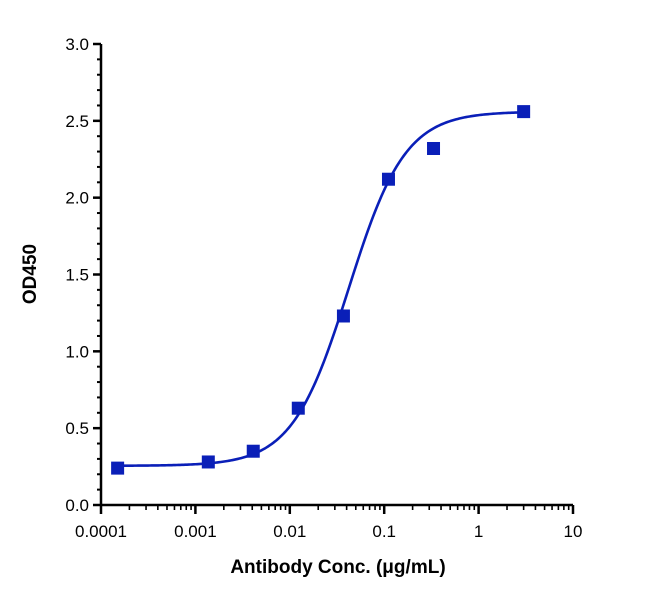 The width and height of the screenshot is (650, 602). What do you see at coordinates (77, 198) in the screenshot?
I see `y-tick-label: 2.0` at bounding box center [77, 198].